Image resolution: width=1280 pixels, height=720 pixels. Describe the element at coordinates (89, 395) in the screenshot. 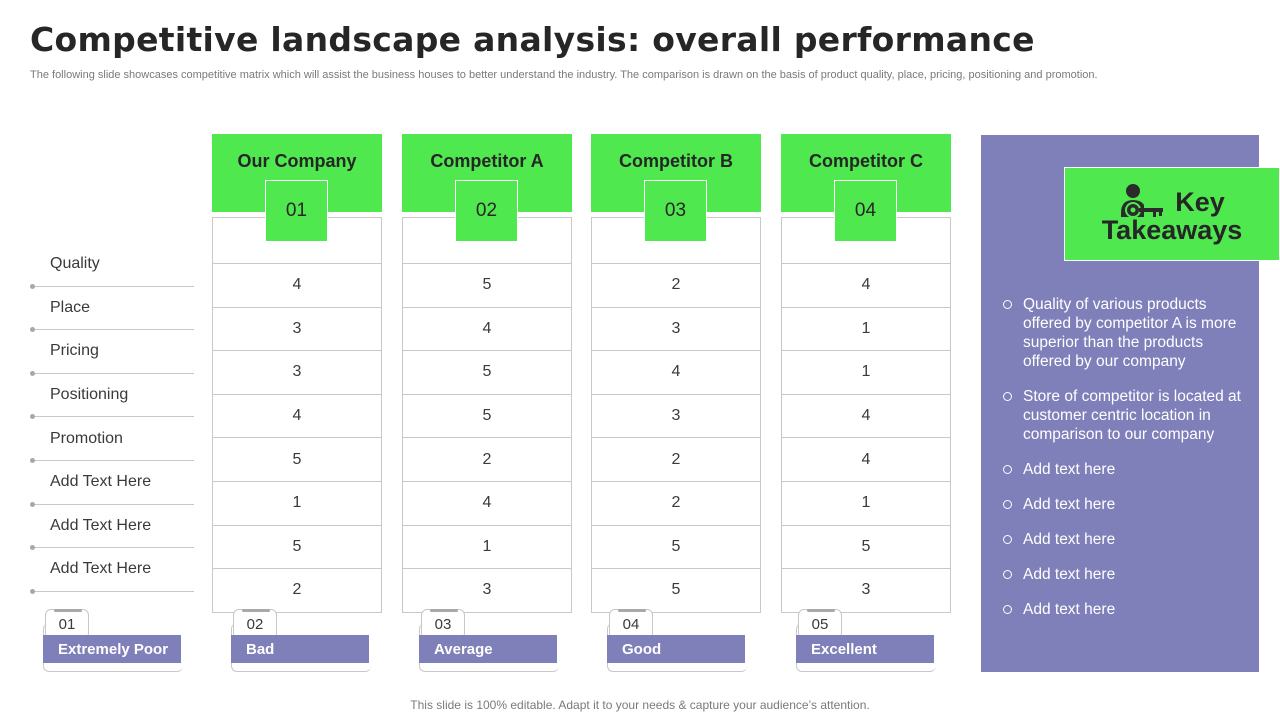

I see `row-label-text: Positioning` at that location.